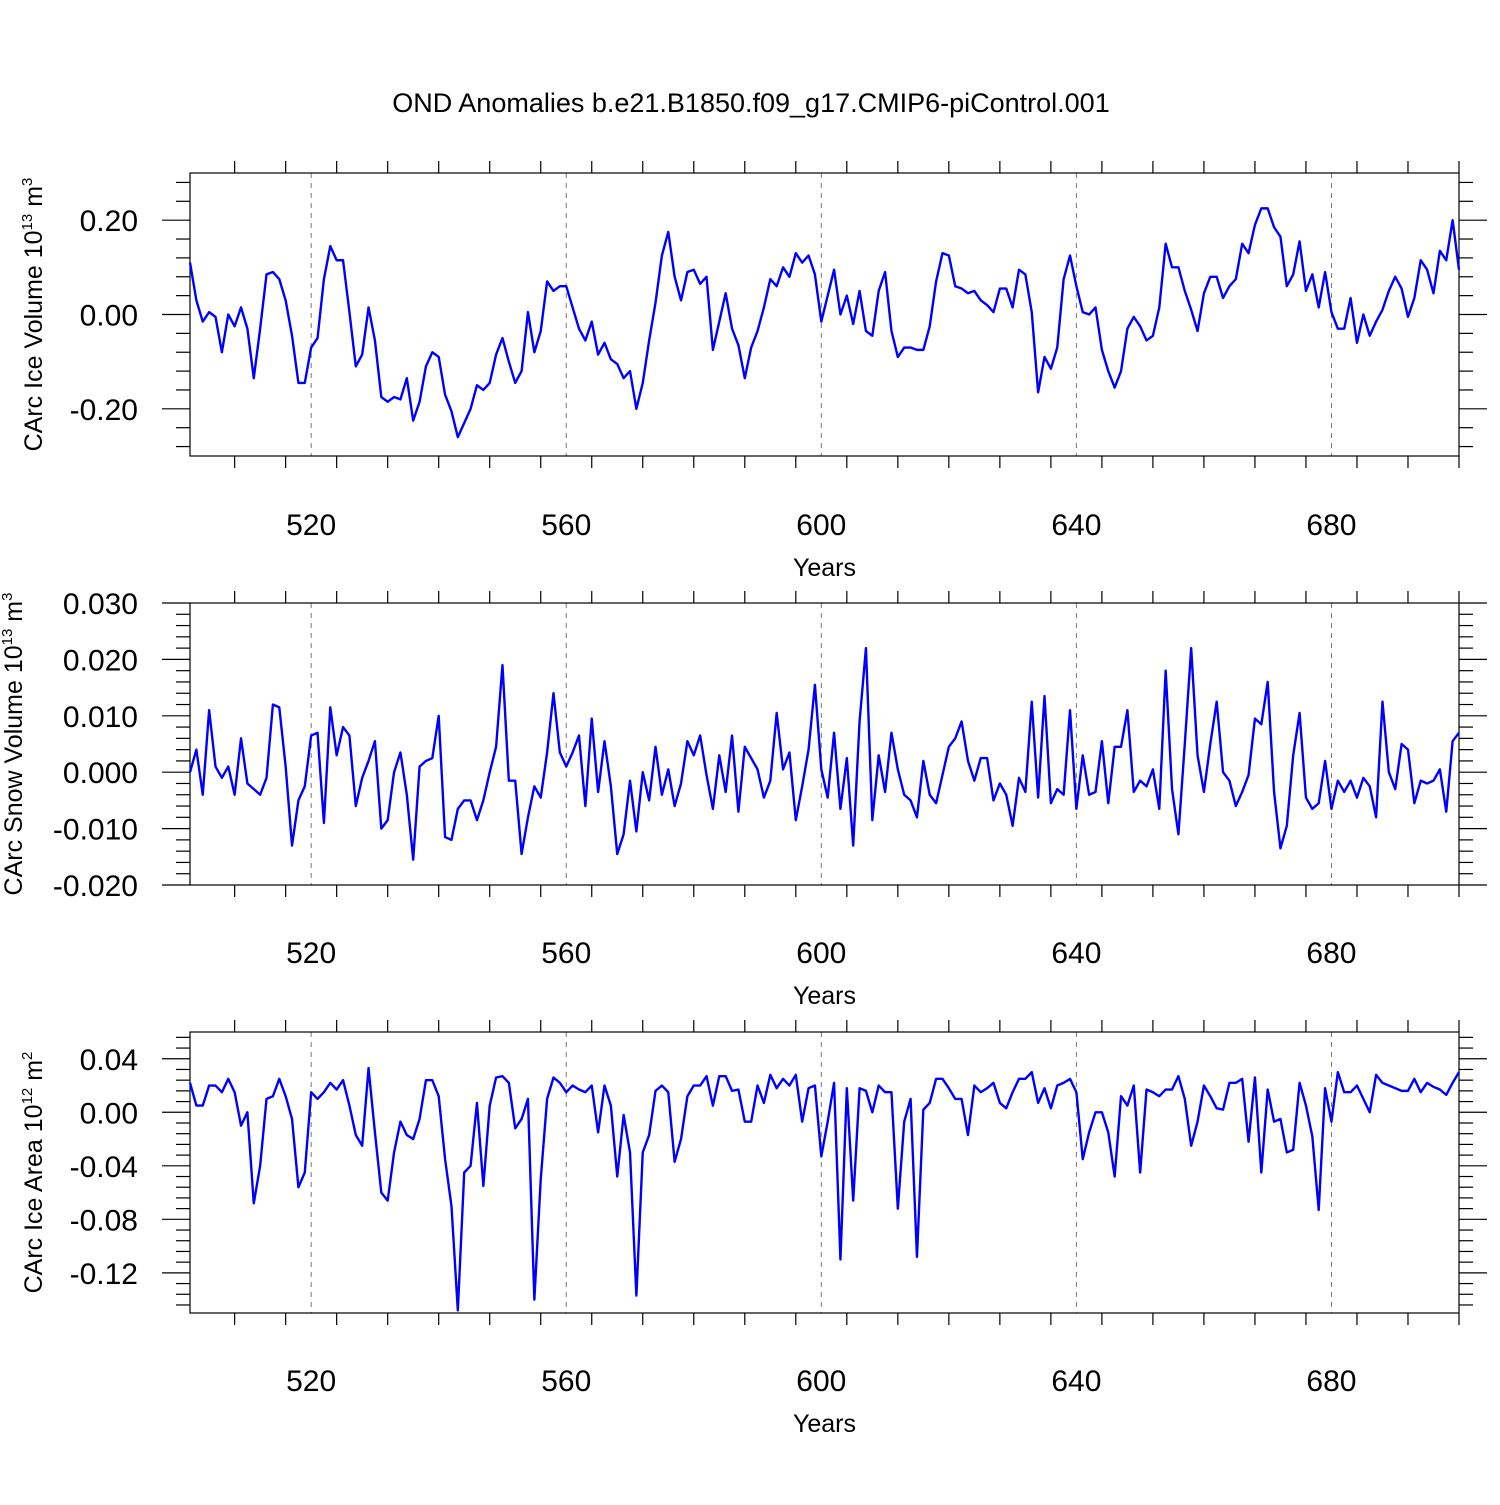 The image size is (1500, 1505). What do you see at coordinates (104, 1220) in the screenshot?
I see `y-tick-label: -0.08` at bounding box center [104, 1220].